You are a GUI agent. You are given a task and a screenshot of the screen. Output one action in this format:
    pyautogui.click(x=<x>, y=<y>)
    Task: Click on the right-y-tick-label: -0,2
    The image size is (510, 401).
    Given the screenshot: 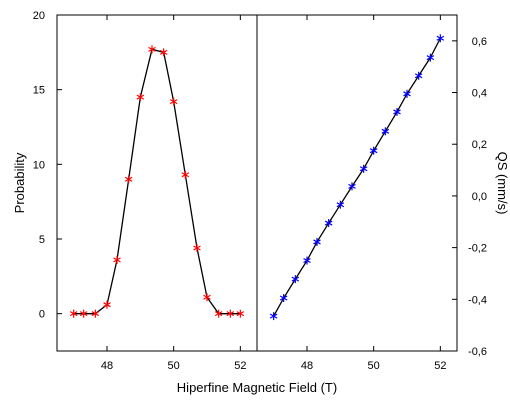 What is the action you would take?
    pyautogui.click(x=477, y=249)
    